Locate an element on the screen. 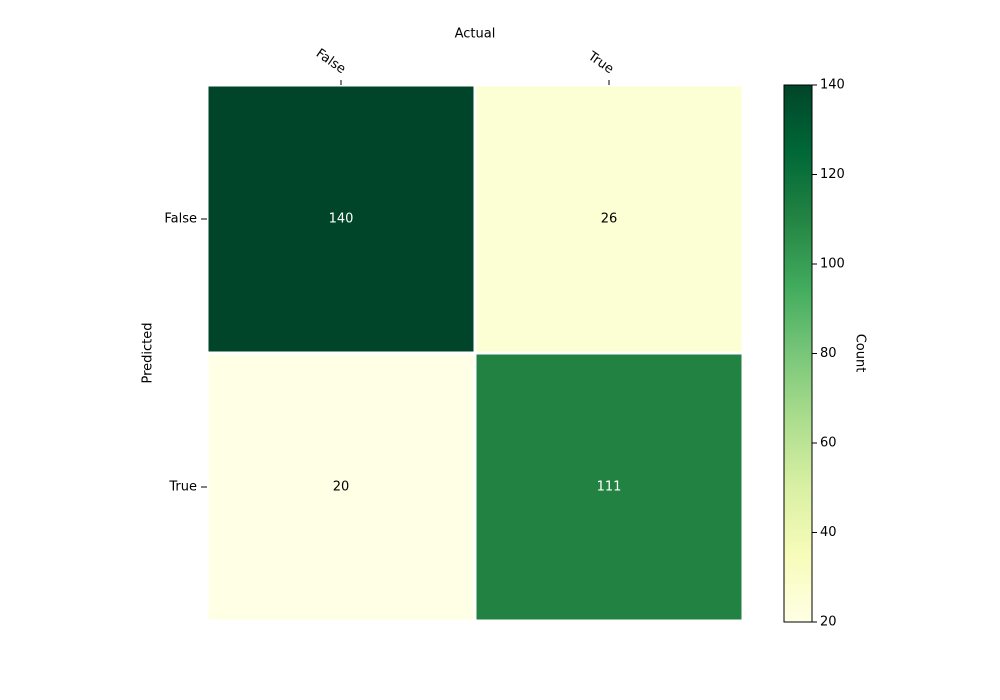 Image resolution: width=1000 pixels, height=700 pixels. x-axis-title: Actual is located at coordinates (475, 34).